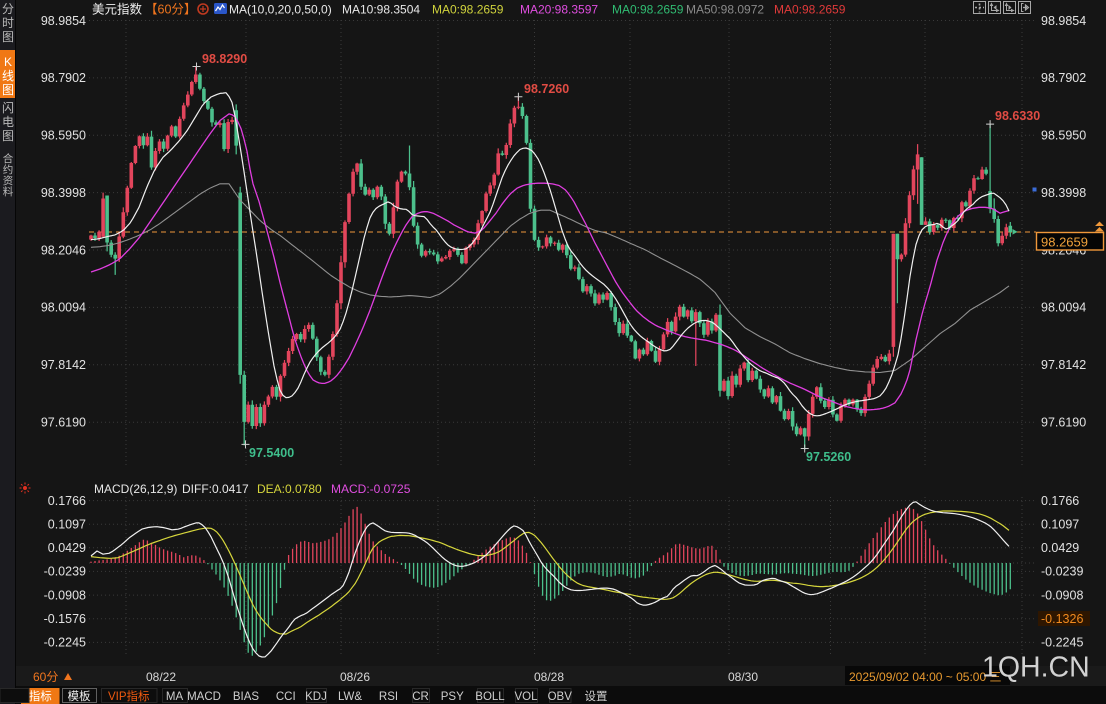 This screenshot has height=704, width=1106. What do you see at coordinates (40, 696) in the screenshot?
I see `svg-text: 指标` at bounding box center [40, 696].